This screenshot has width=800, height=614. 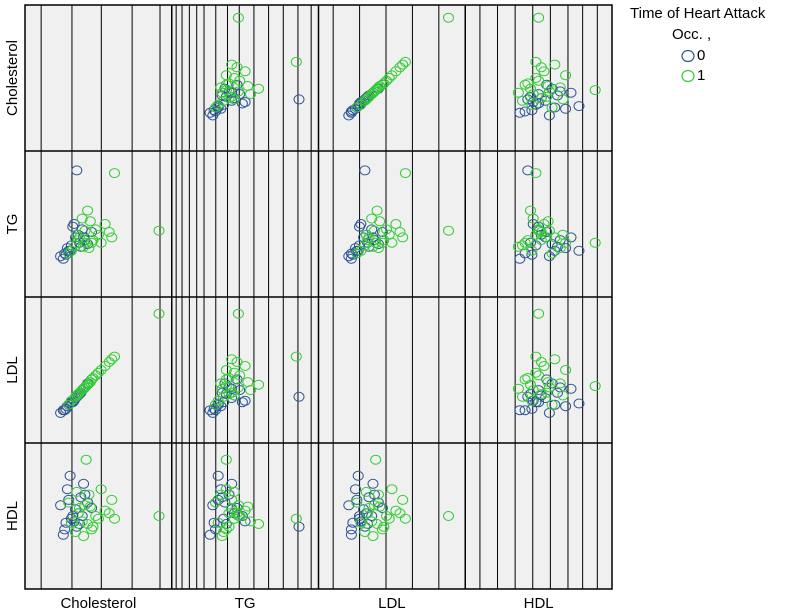 I want to click on cell-cholesterol-tg, so click(x=245, y=78).